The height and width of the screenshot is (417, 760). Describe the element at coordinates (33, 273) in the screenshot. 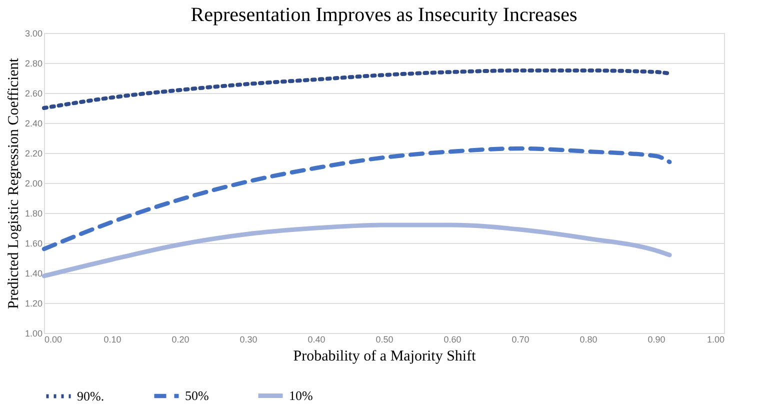

I see `y-tick-label: 1.40` at that location.